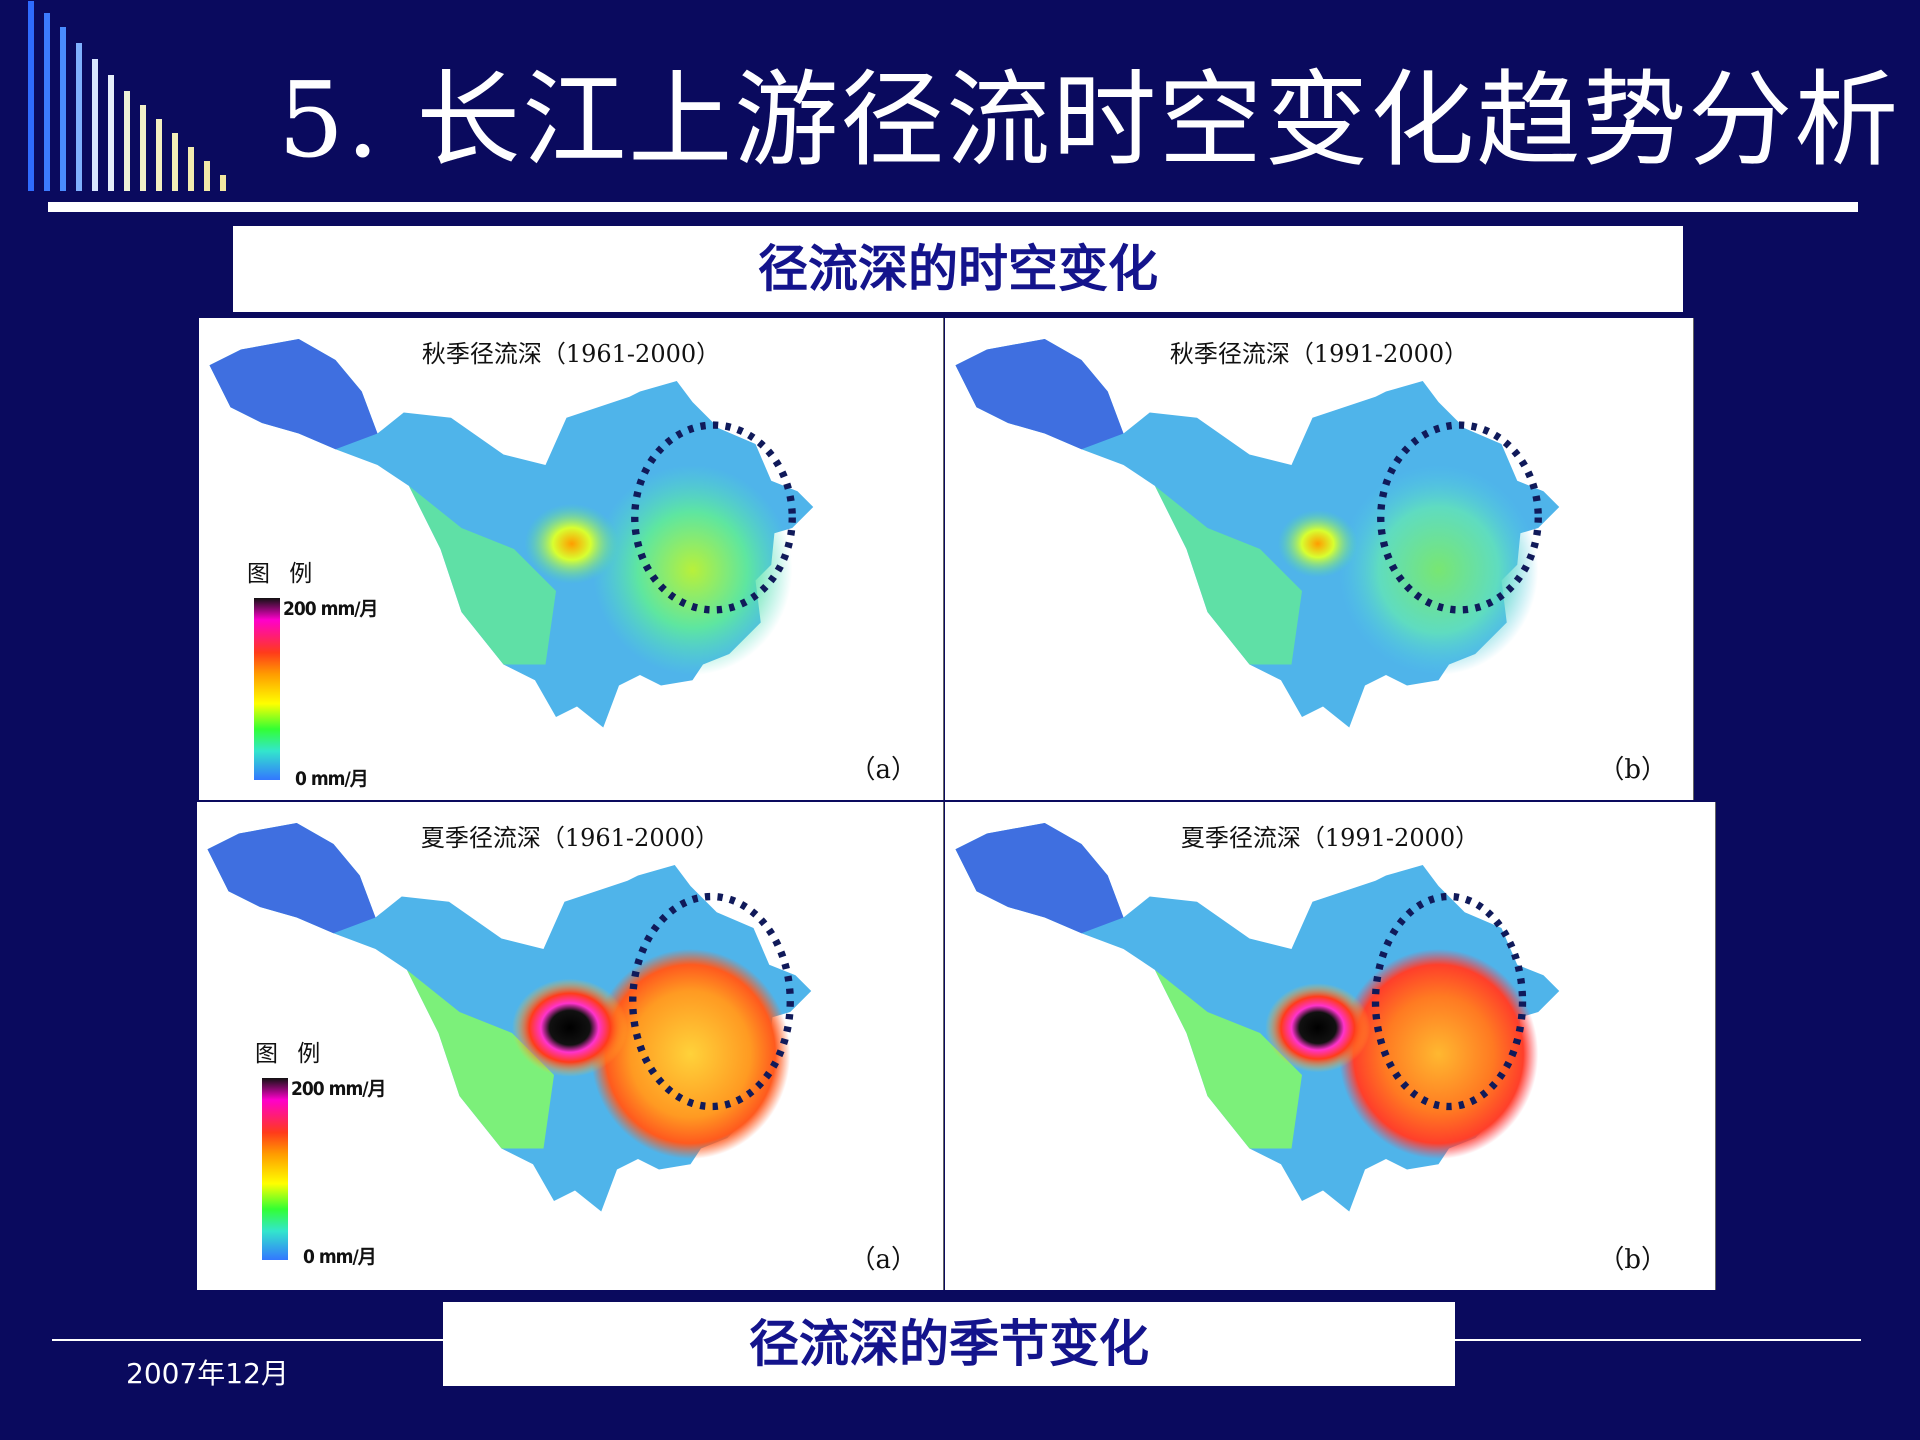 Image resolution: width=1920 pixels, height=1440 pixels. Describe the element at coordinates (949, 1344) in the screenshot. I see `caption-bottom: 径流深的季节变化` at that location.